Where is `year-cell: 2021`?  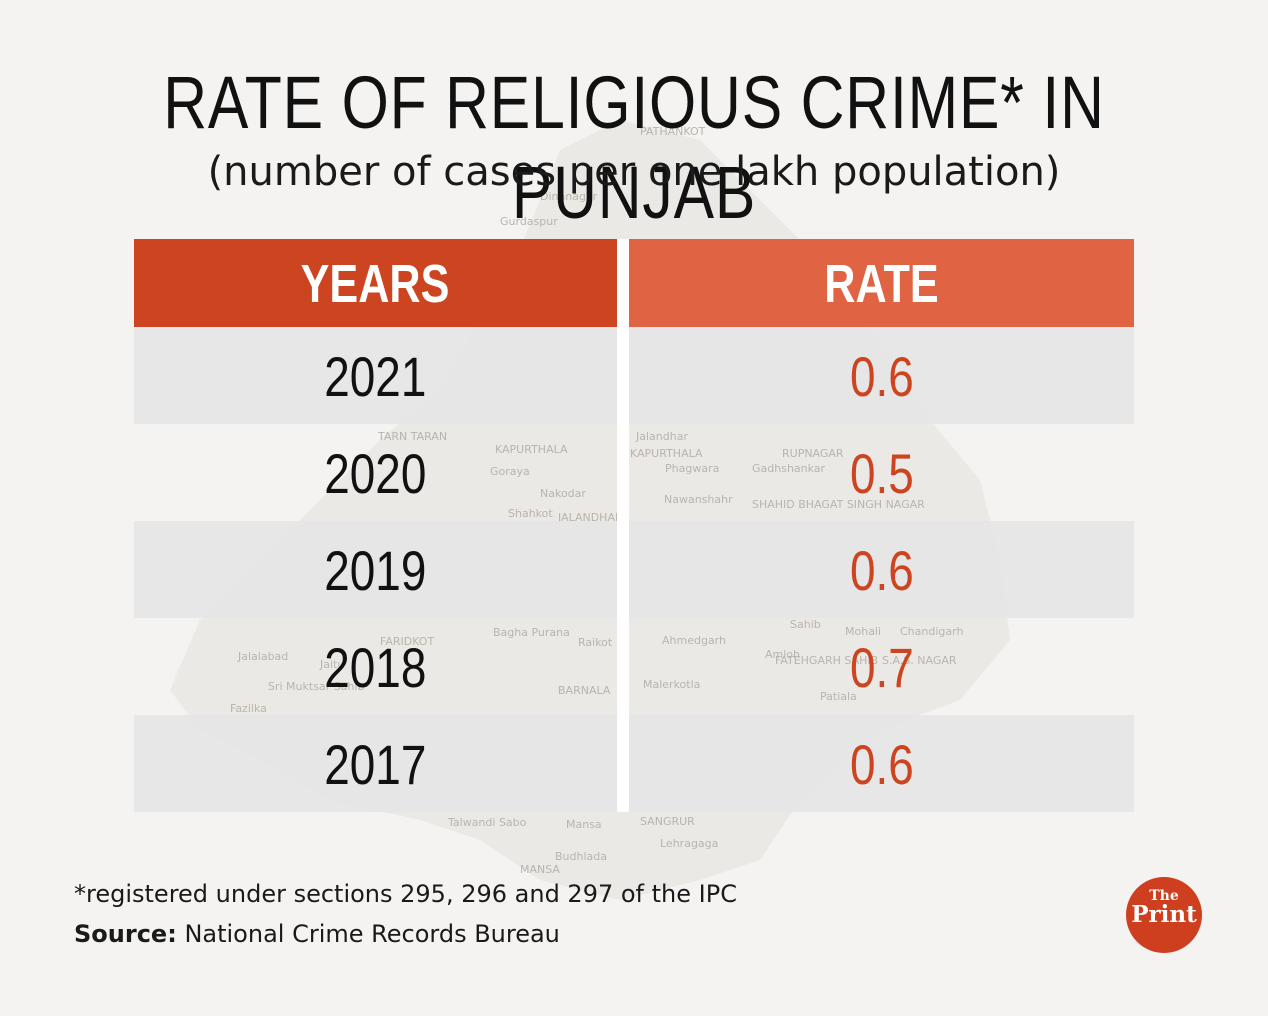
year-cell: 2021 is located at coordinates (375, 375).